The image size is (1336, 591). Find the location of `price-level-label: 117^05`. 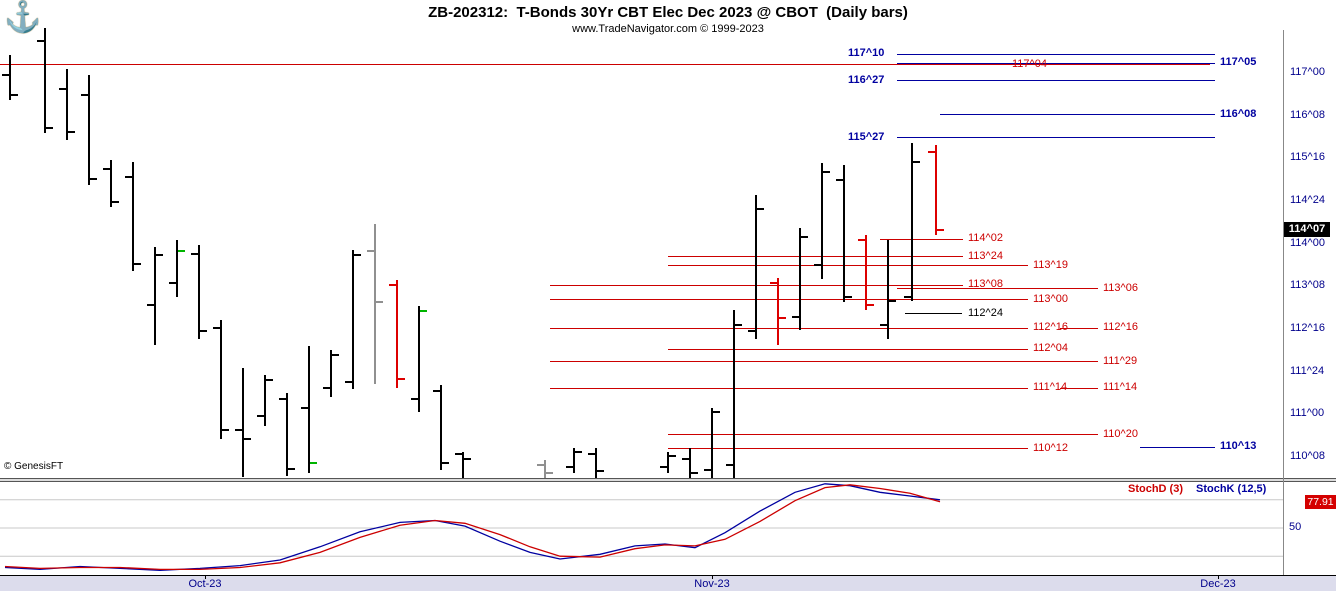

price-level-label: 117^05 is located at coordinates (1238, 62).